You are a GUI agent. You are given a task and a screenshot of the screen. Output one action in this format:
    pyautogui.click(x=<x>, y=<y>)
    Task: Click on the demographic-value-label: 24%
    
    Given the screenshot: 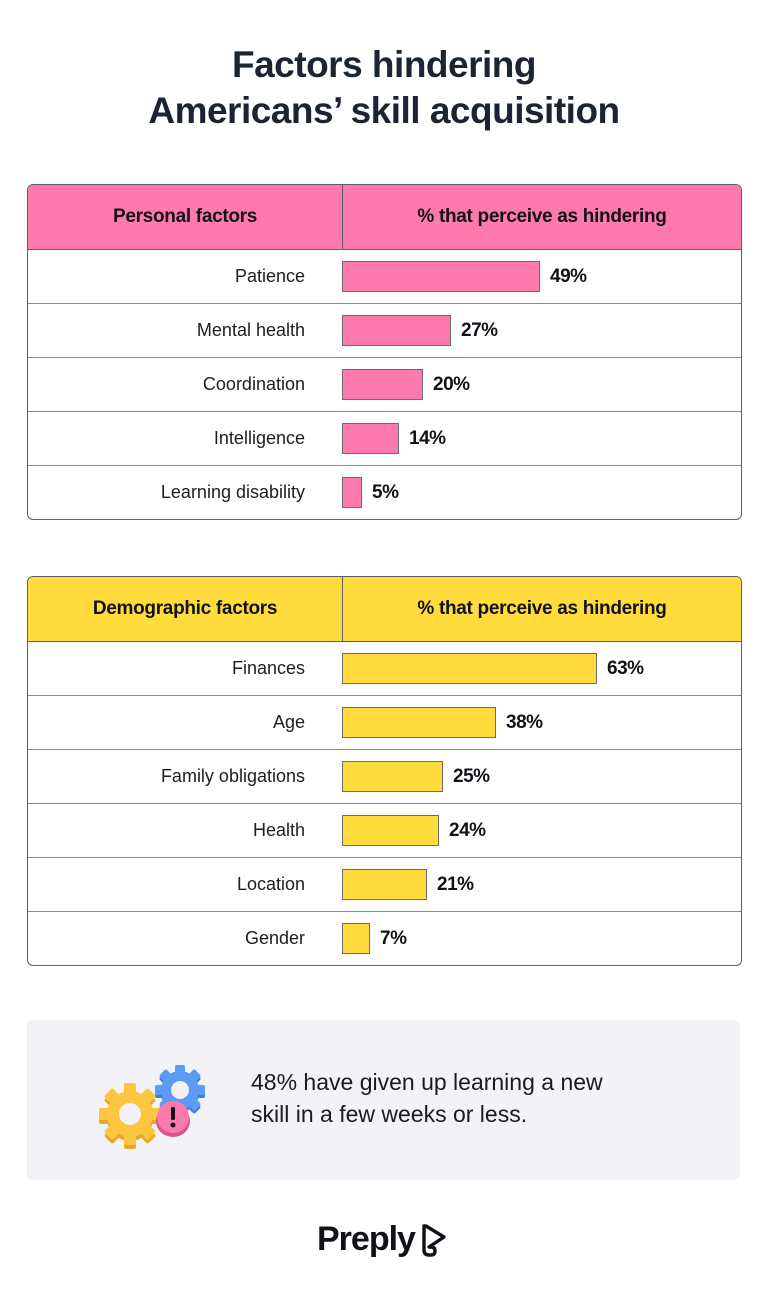 What is the action you would take?
    pyautogui.click(x=467, y=830)
    